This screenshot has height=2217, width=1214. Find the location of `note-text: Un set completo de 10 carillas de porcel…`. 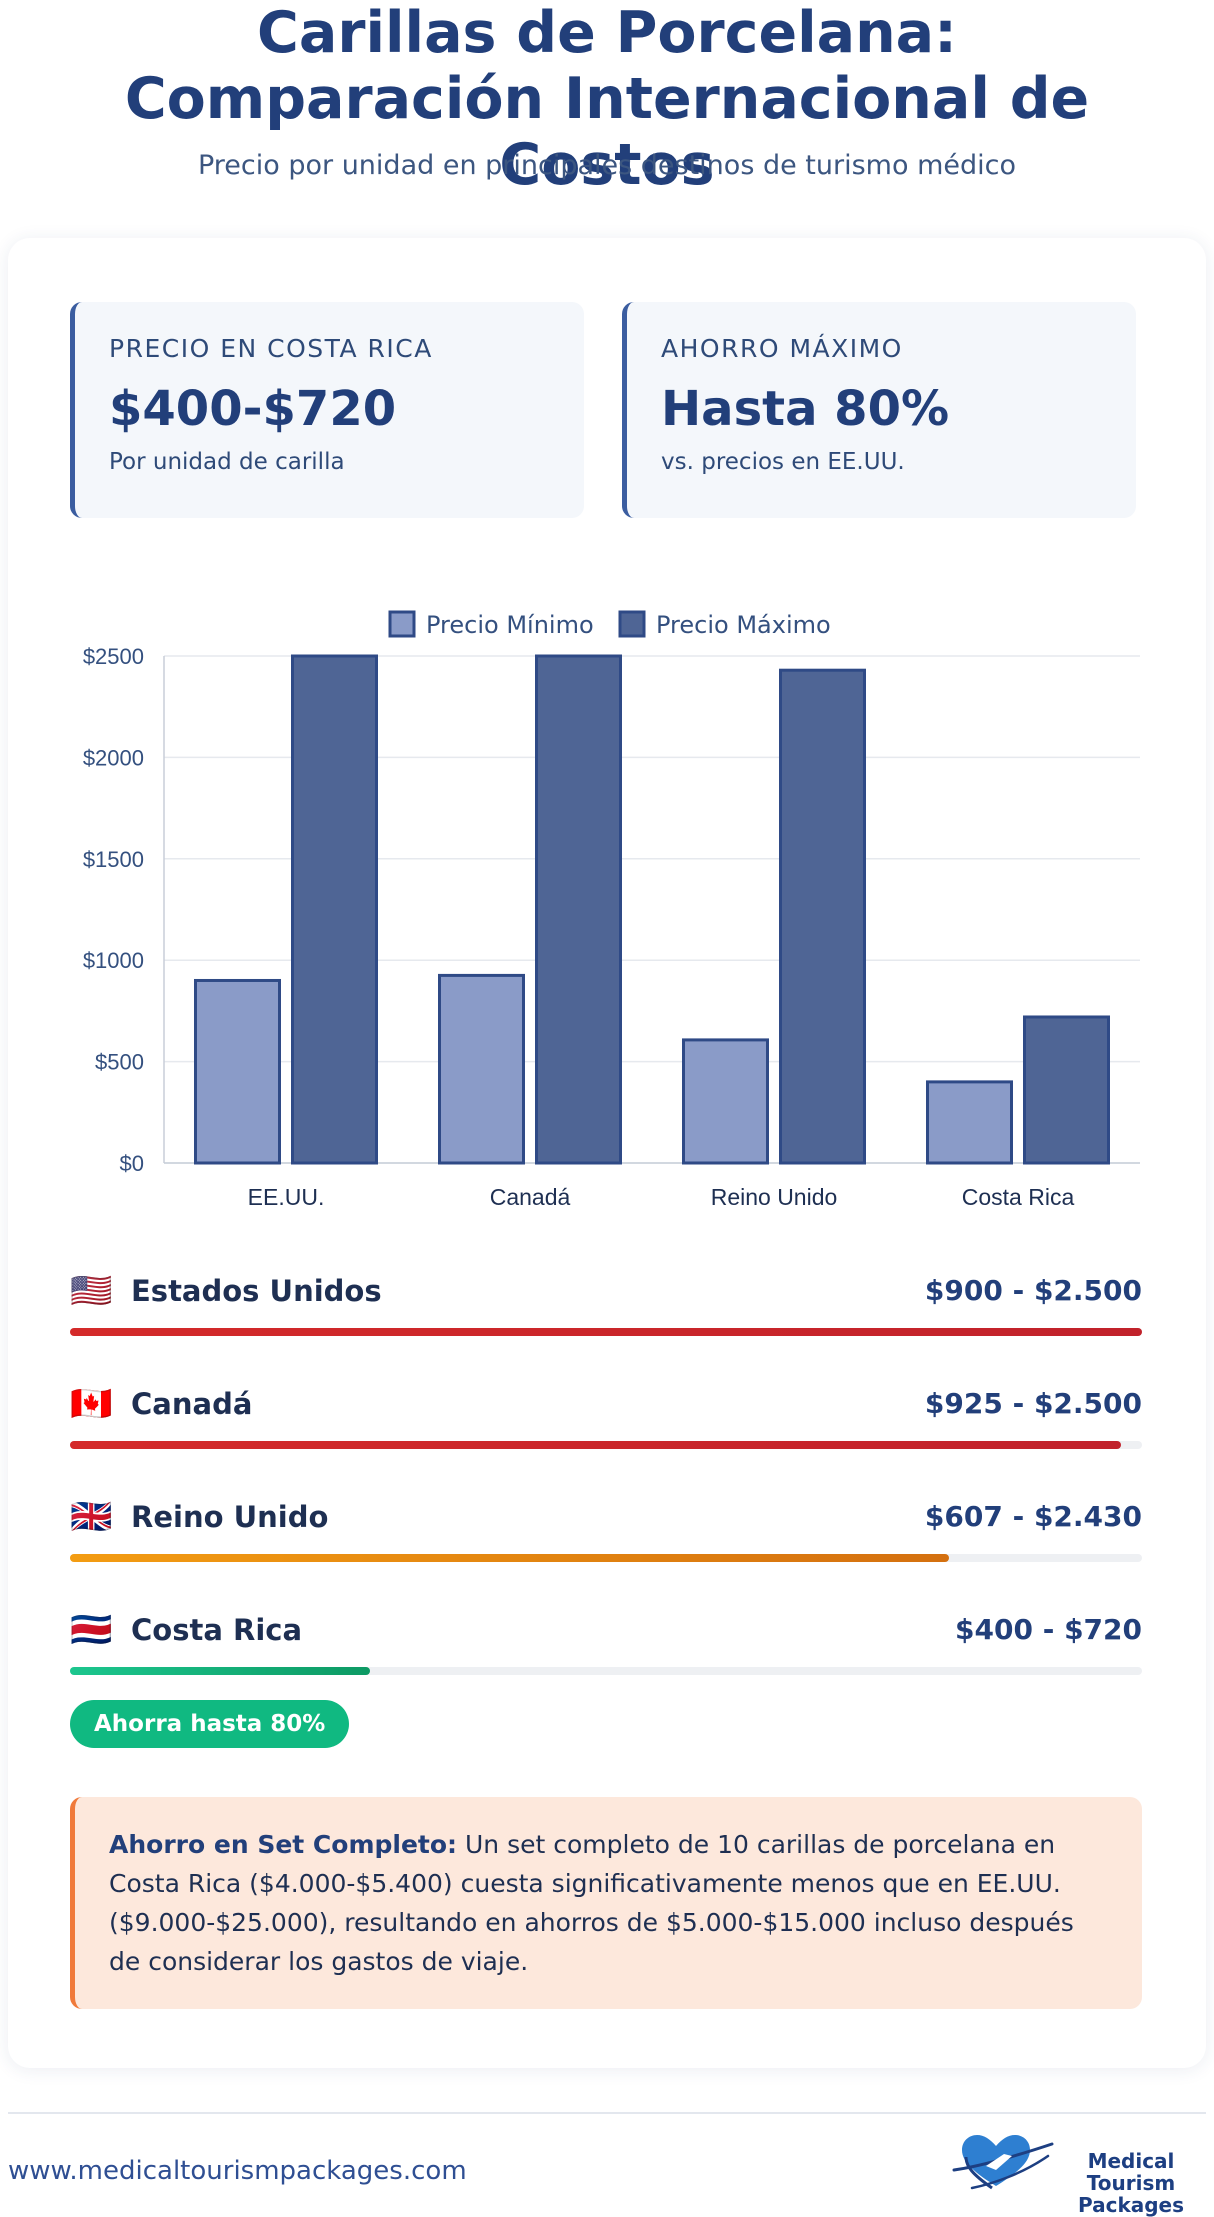

note-text: Un set completo de 10 carillas de porcel… is located at coordinates (591, 1903).